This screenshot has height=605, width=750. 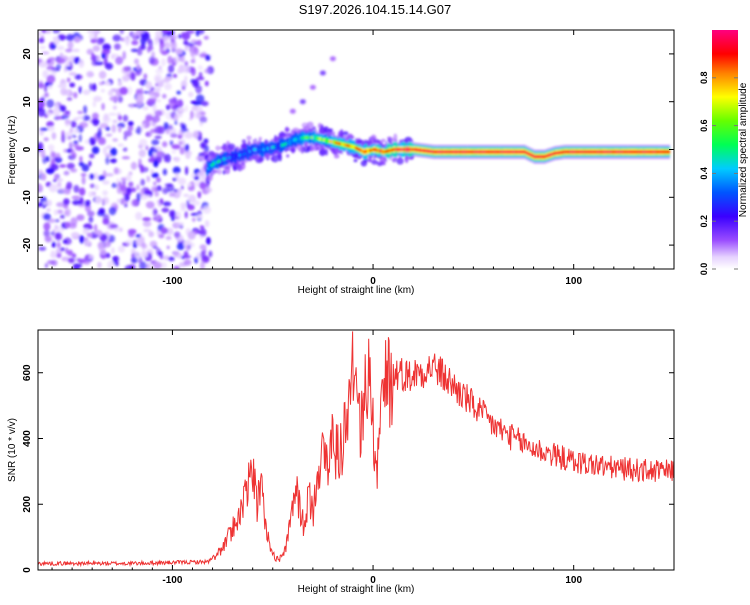 I want to click on colorbar-tick-label: 0.6, so click(x=704, y=125).